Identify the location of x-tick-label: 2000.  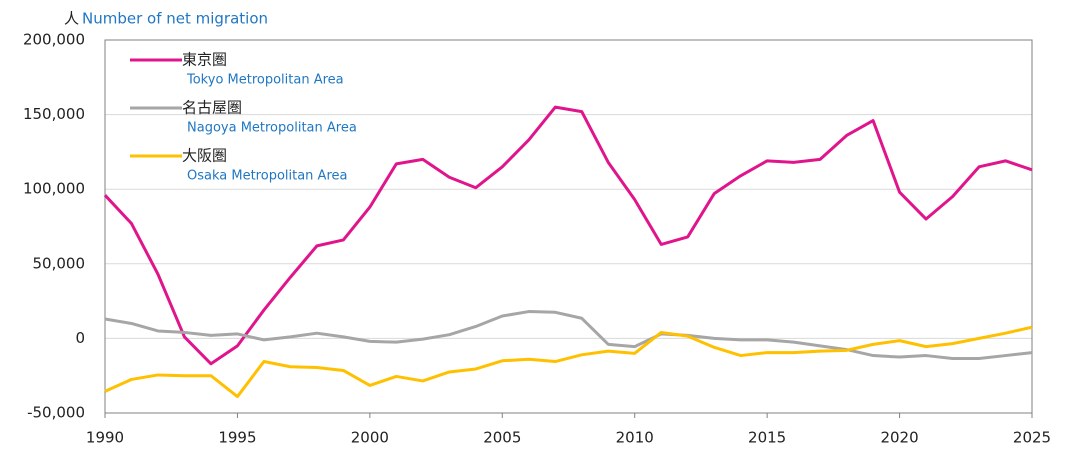
(370, 438).